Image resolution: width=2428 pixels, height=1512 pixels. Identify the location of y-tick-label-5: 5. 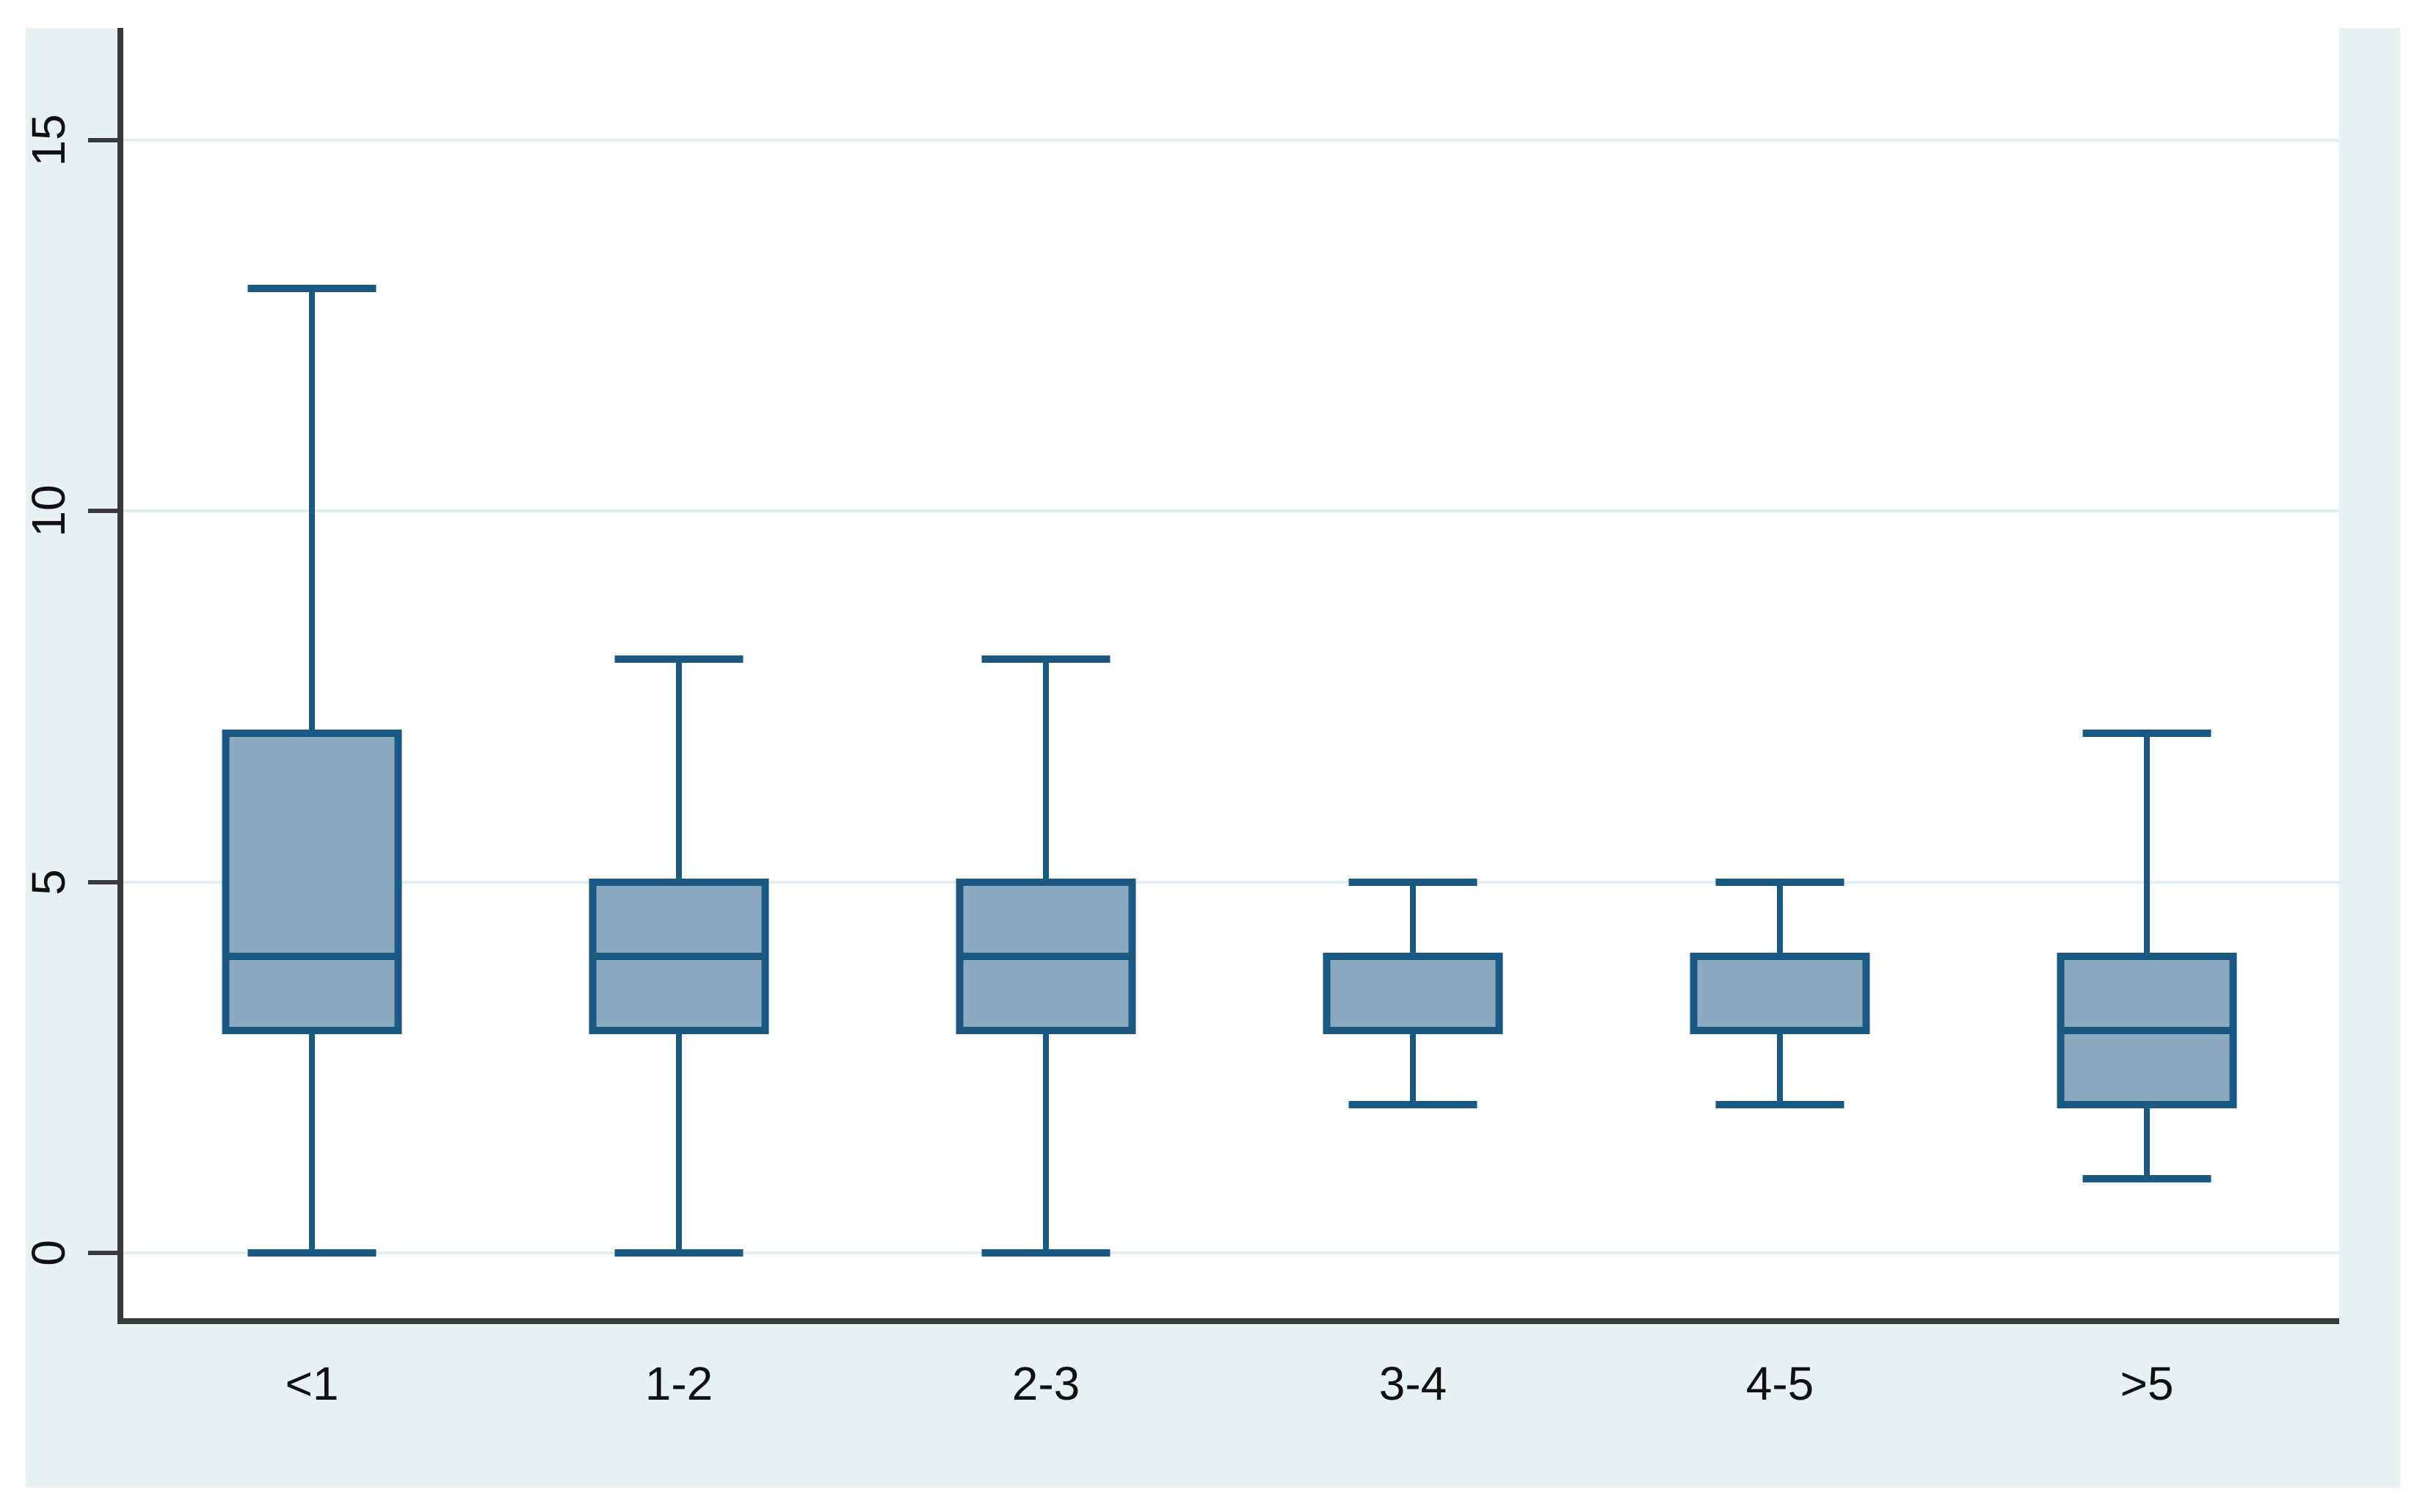
(49, 881).